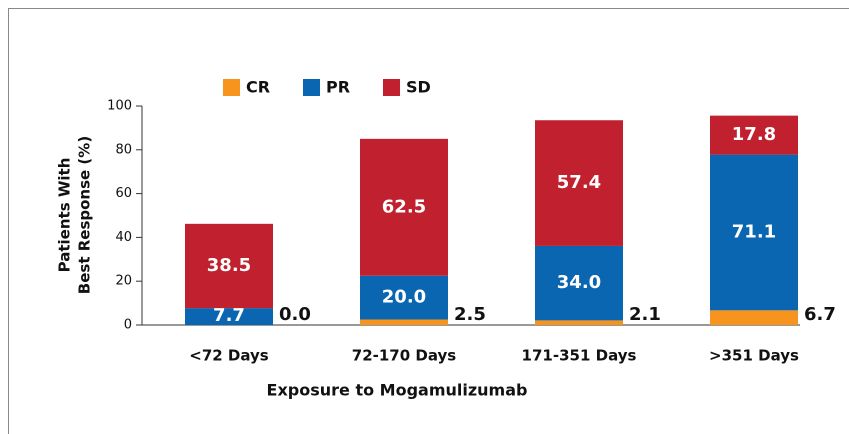  Describe the element at coordinates (645, 314) in the screenshot. I see `value-label: 2.1` at that location.